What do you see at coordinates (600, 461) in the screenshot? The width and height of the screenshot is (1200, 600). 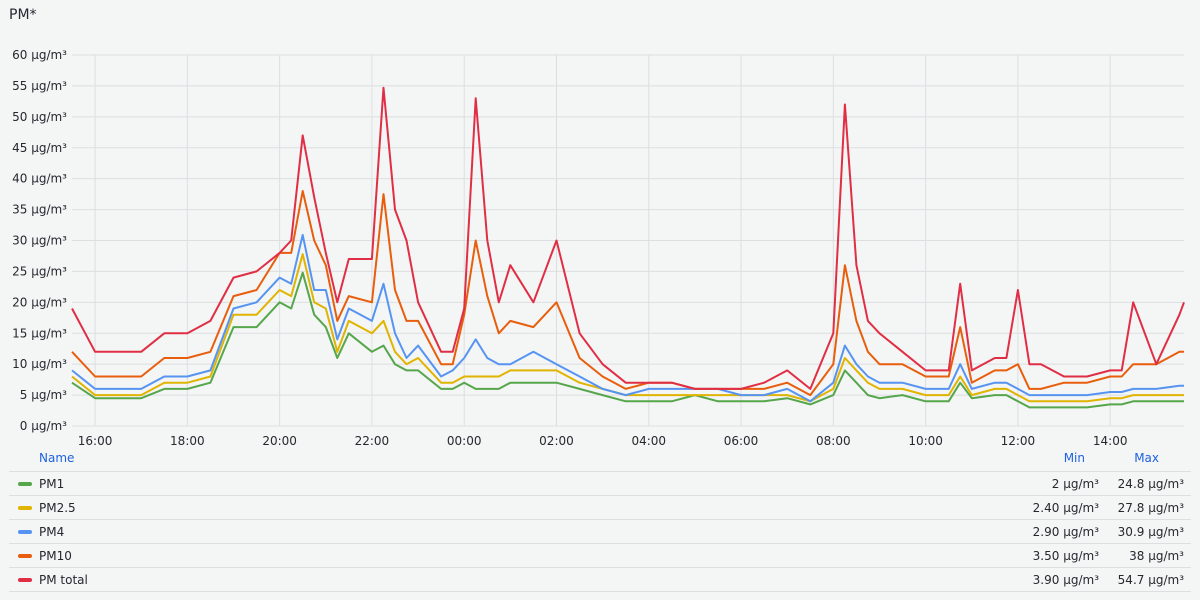 I see `legend-header: Name Min Max` at bounding box center [600, 461].